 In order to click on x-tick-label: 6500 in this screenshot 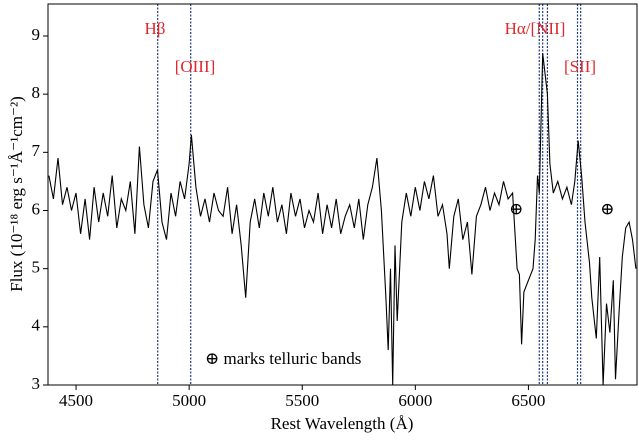, I will do `click(528, 400)`.